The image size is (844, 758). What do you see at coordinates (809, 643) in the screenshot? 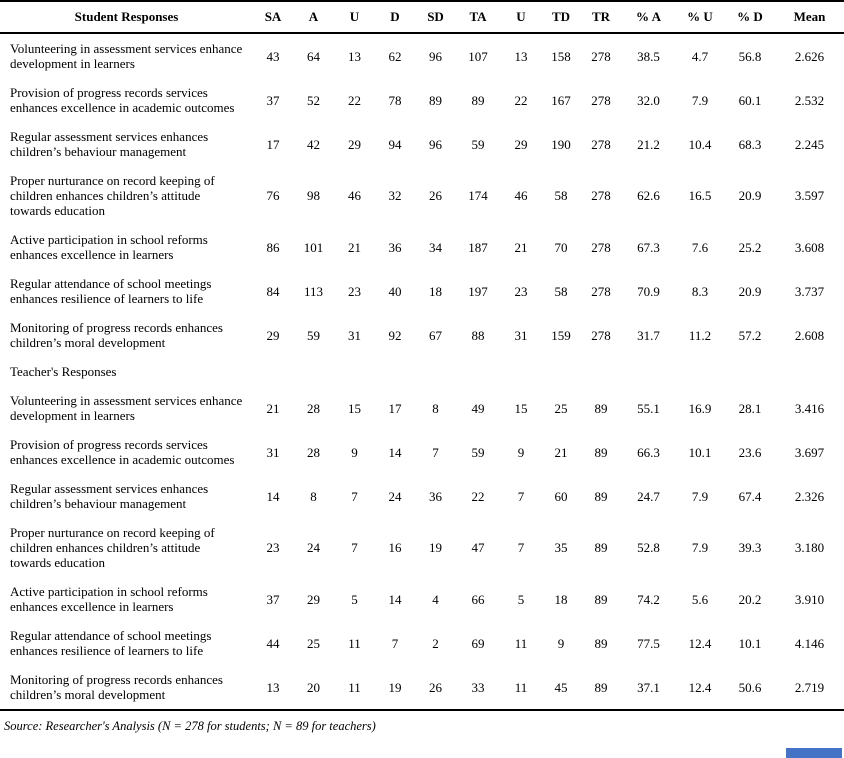
I see `value-cell: 4.146` at bounding box center [809, 643].